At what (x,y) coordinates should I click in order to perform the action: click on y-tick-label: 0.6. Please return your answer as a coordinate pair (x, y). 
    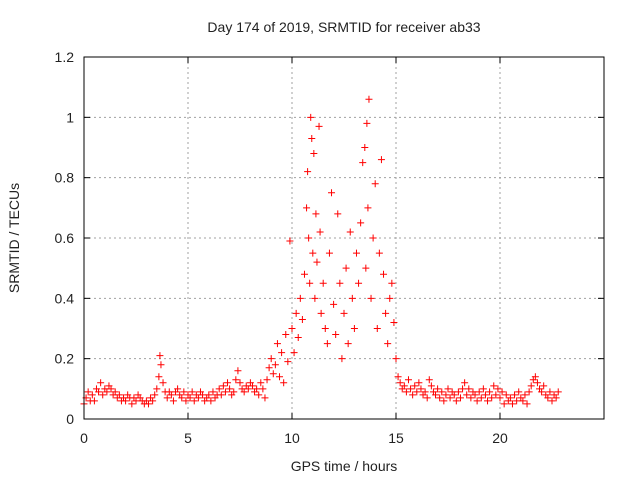
    Looking at the image, I should click on (65, 238).